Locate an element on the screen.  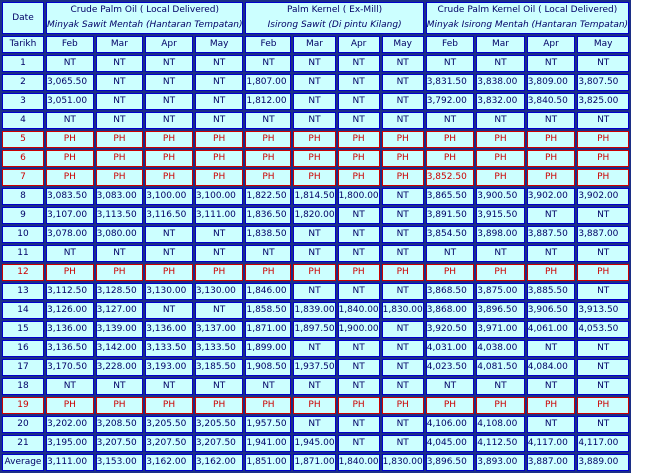
month-header: Feb is located at coordinates (268, 44).